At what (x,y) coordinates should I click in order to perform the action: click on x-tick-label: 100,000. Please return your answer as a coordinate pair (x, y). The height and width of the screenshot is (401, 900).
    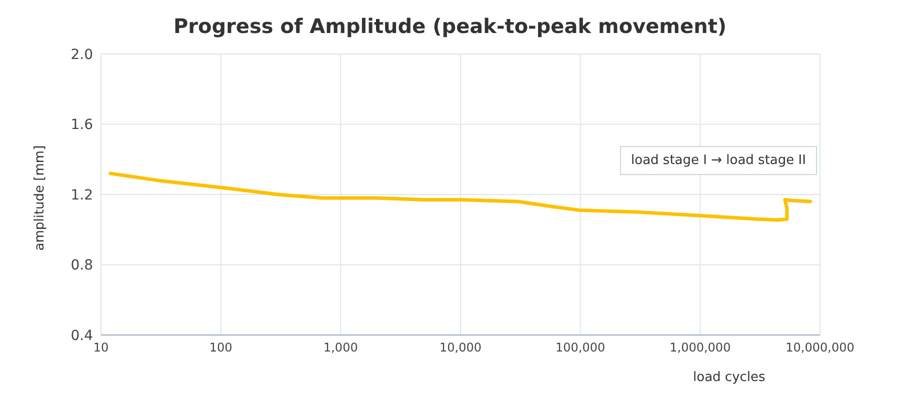
    Looking at the image, I should click on (581, 347).